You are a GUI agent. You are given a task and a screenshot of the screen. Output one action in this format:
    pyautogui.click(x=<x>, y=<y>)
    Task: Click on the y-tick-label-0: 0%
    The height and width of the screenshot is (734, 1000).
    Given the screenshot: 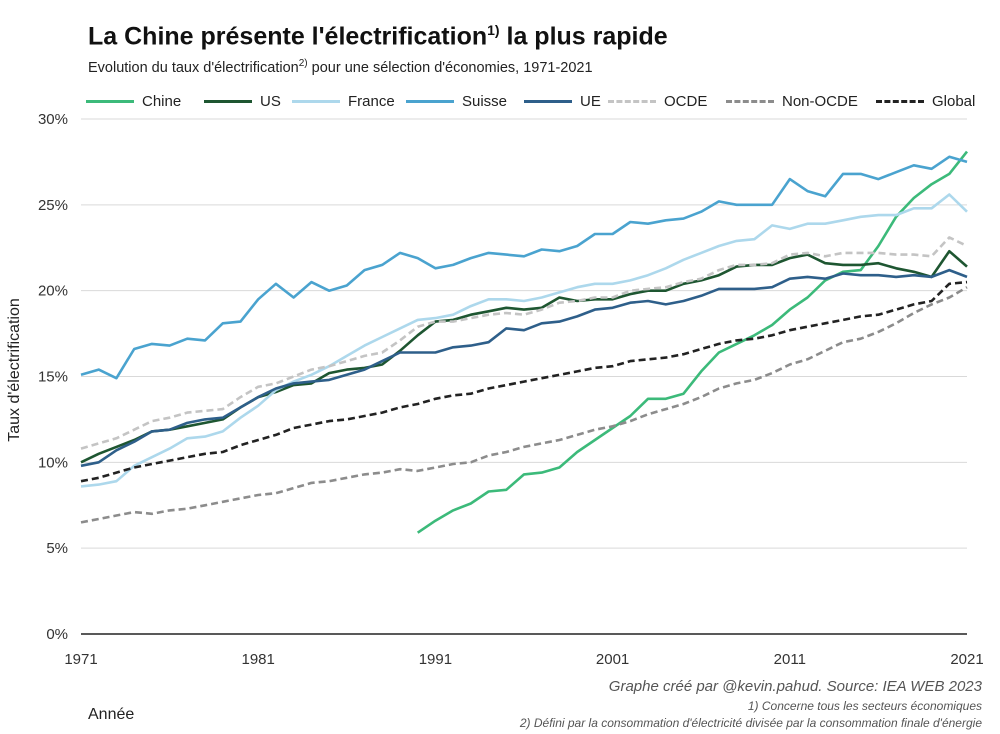 What is the action you would take?
    pyautogui.click(x=57, y=634)
    